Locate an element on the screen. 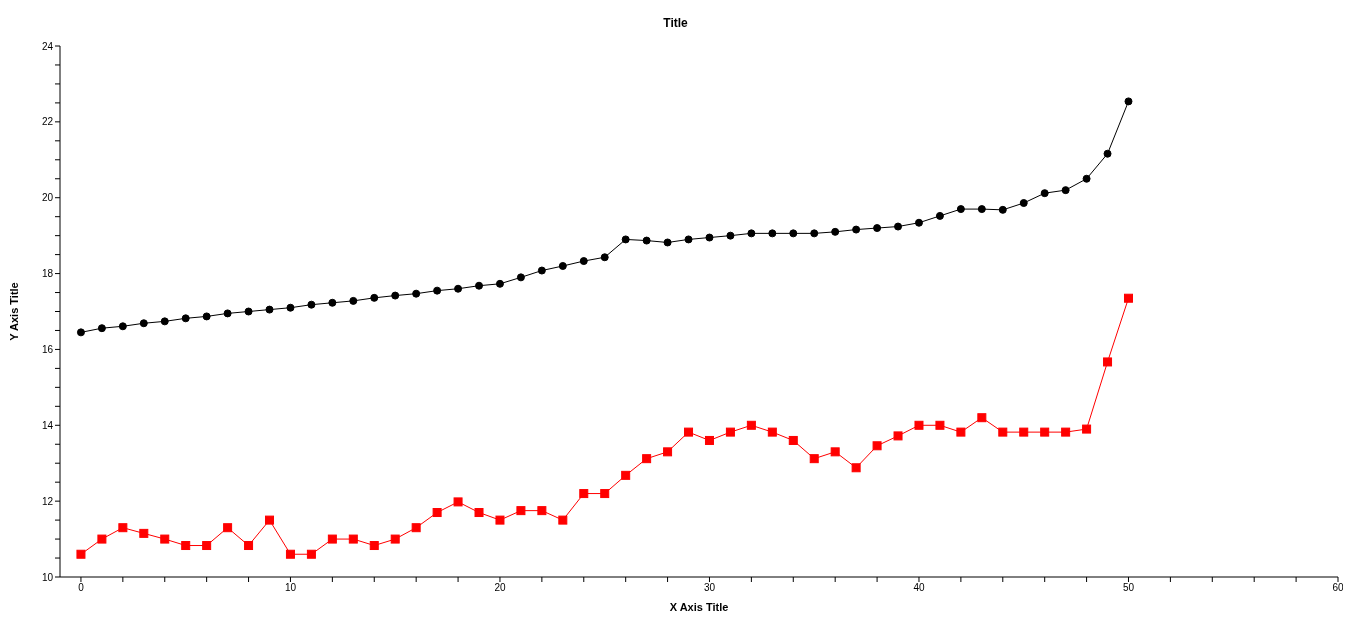 The height and width of the screenshot is (623, 1351). x-tick-label: 50 is located at coordinates (1128, 588).